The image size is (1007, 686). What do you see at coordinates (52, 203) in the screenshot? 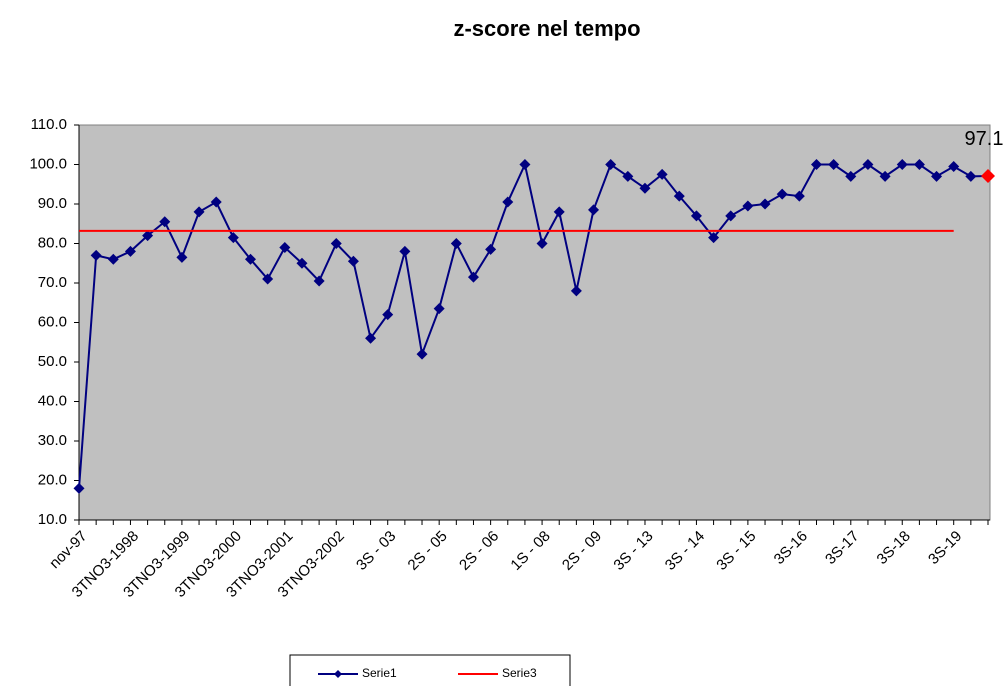
I see `y-tick-label: 90.0` at bounding box center [52, 203].